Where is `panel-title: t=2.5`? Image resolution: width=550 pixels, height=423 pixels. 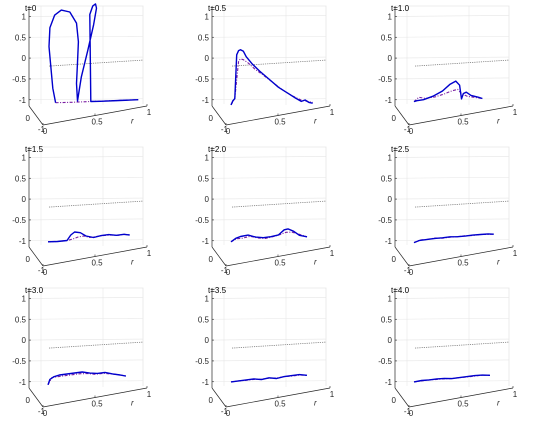 panel-title: t=2.5 is located at coordinates (400, 149).